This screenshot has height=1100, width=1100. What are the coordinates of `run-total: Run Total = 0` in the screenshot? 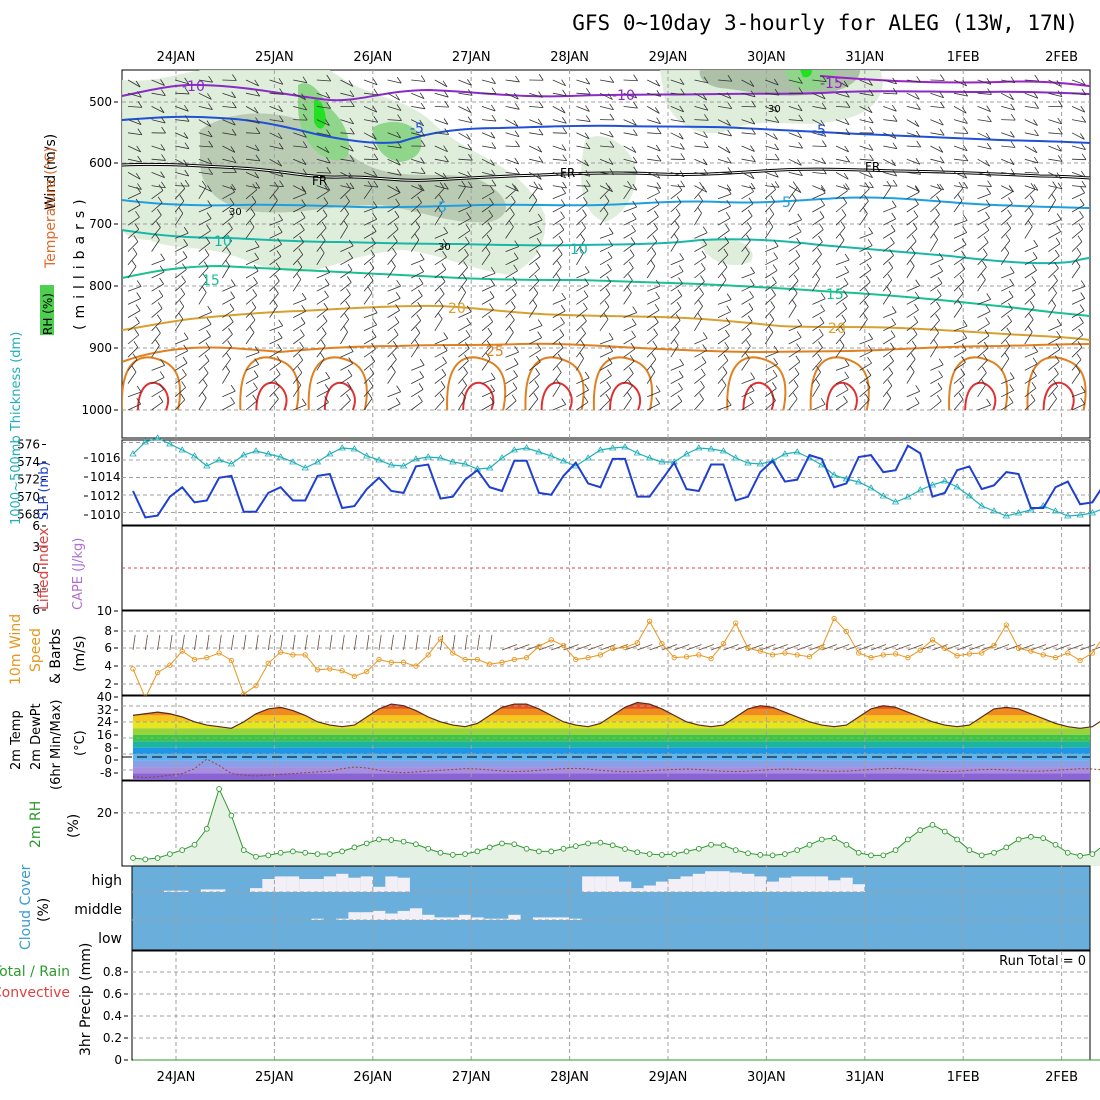 It's located at (1042, 961).